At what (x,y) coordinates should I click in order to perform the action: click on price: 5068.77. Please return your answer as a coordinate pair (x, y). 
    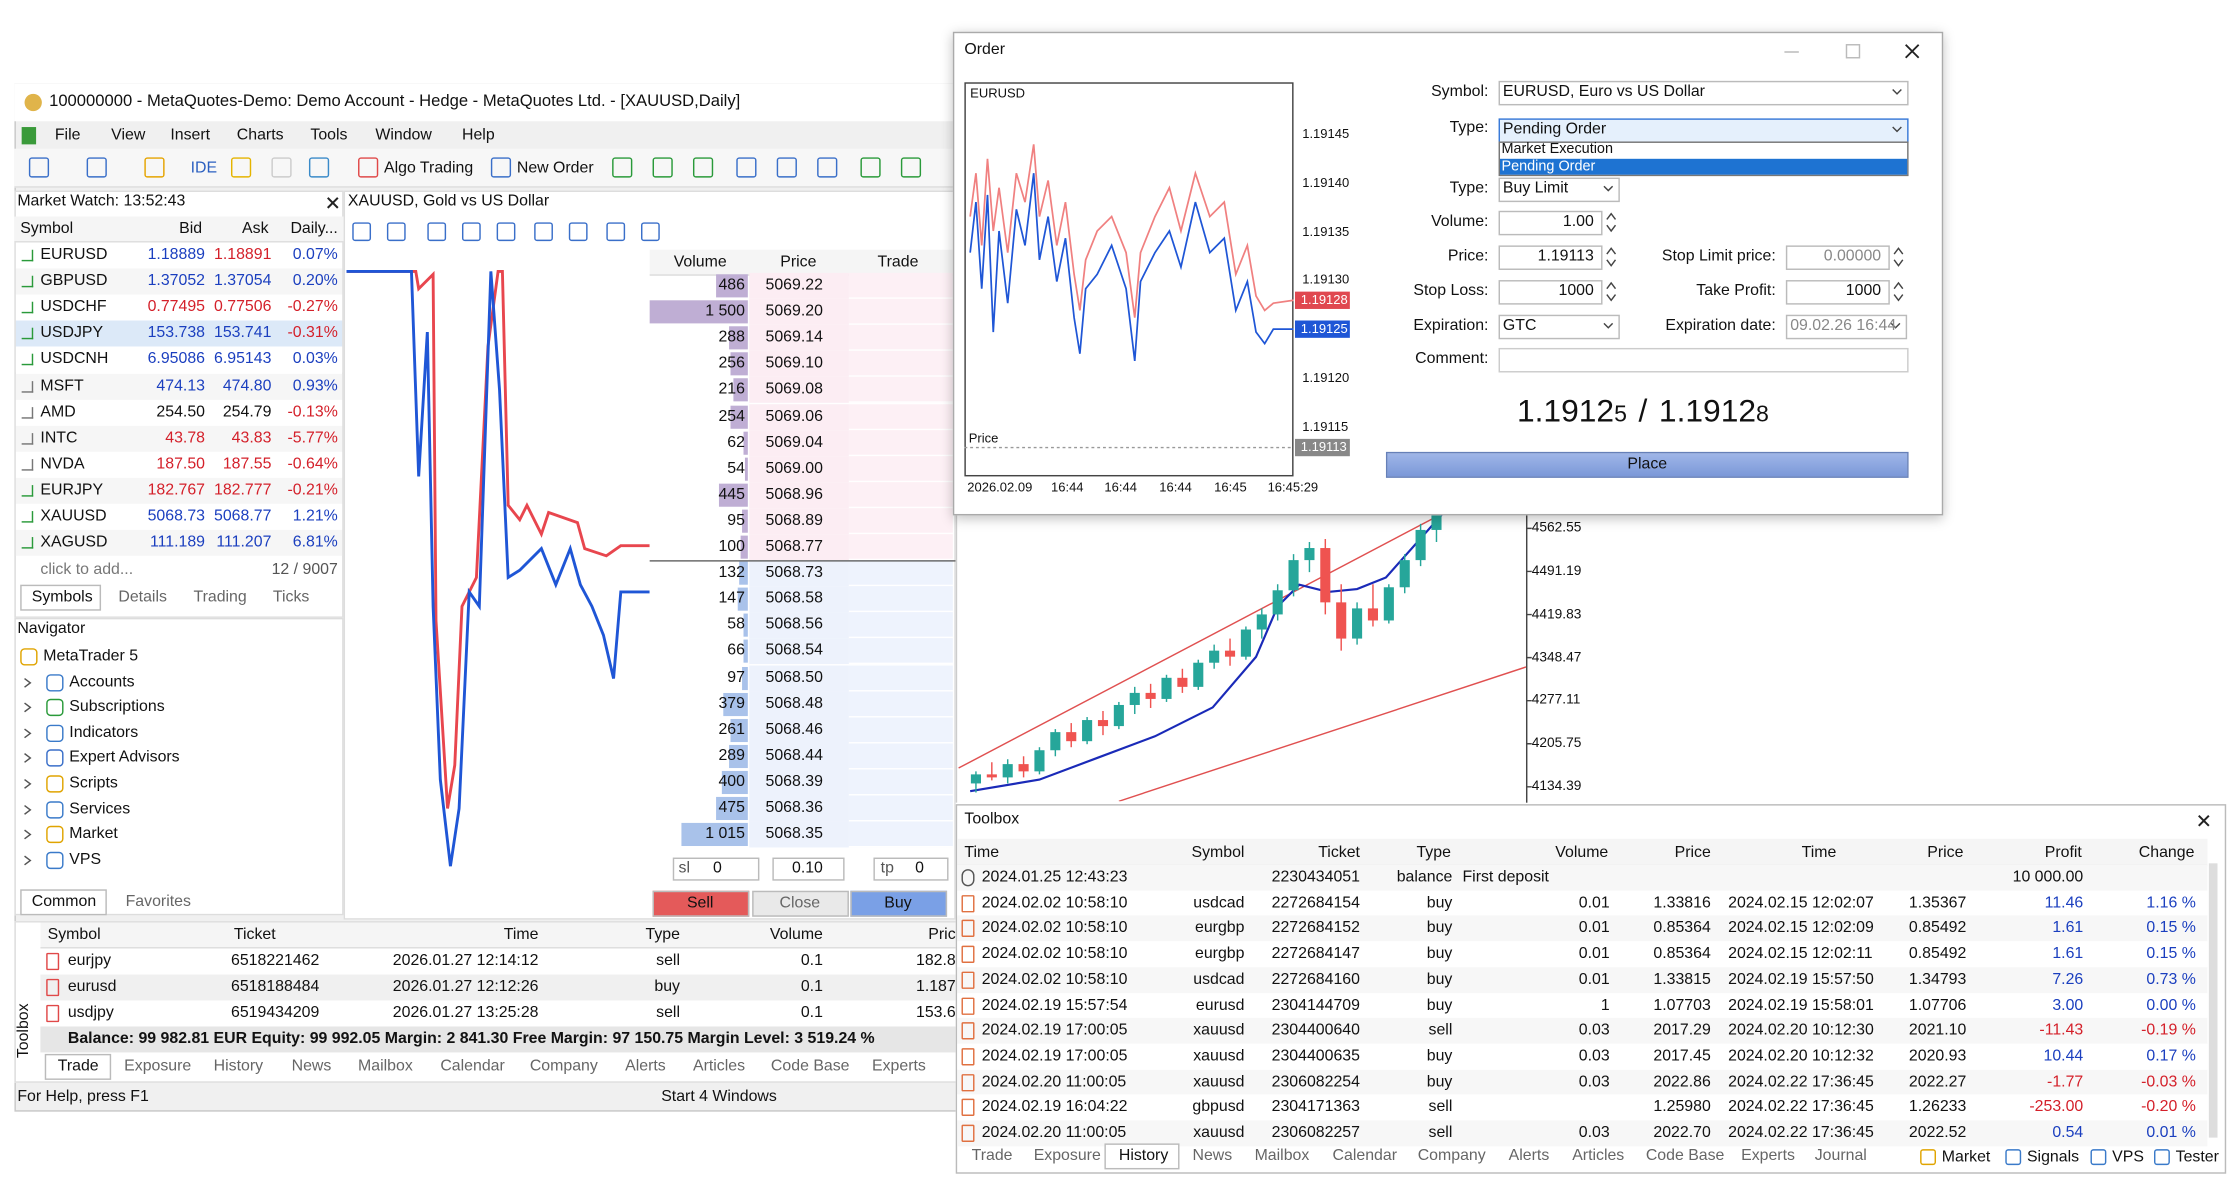
    Looking at the image, I should click on (794, 546).